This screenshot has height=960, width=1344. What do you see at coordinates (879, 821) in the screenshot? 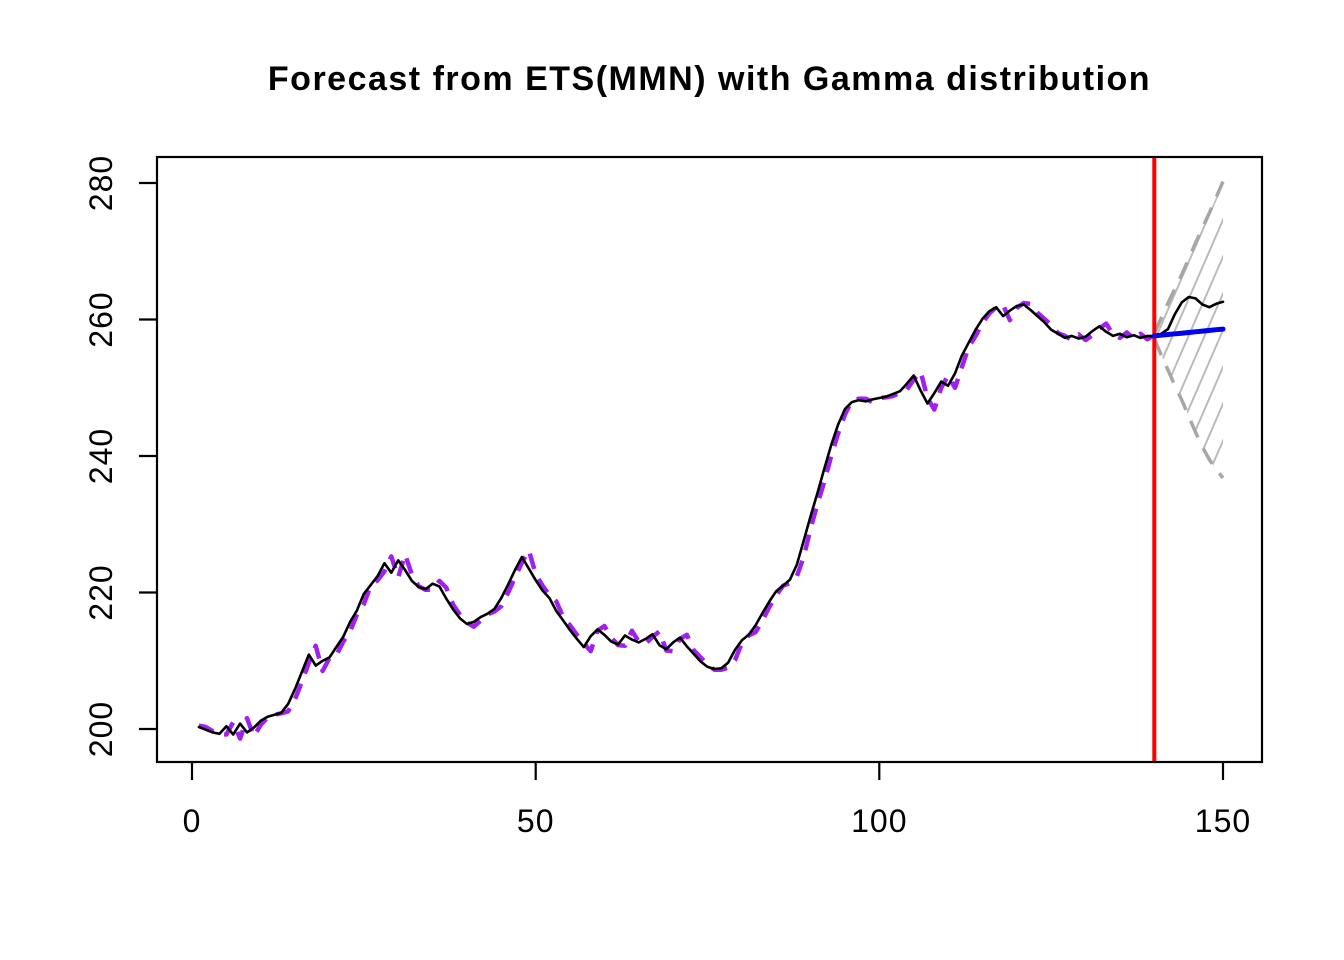
I see `x-axis-tick-label: 100` at bounding box center [879, 821].